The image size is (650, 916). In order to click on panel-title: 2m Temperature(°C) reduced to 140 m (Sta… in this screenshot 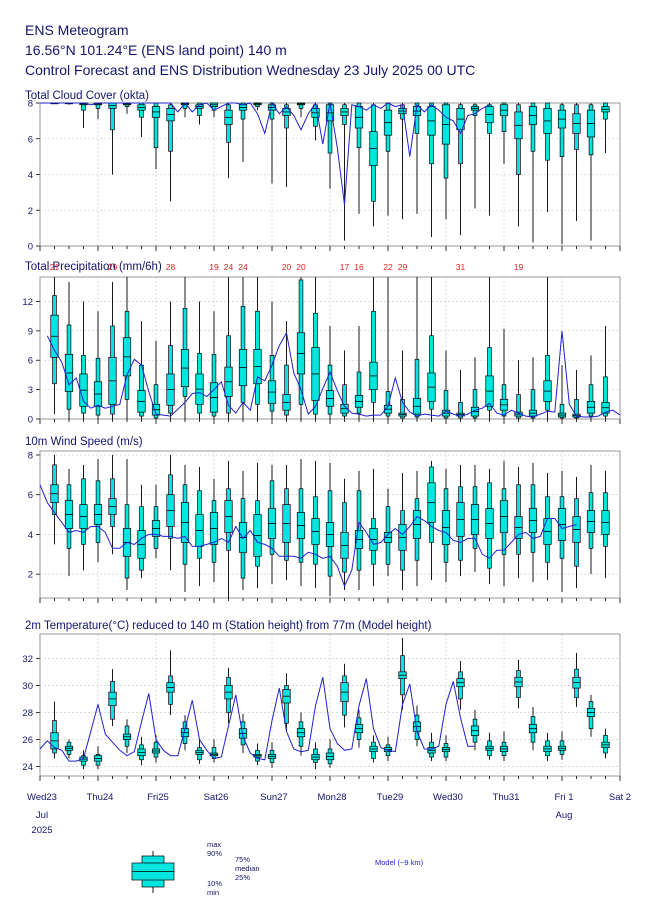, I will do `click(228, 626)`.